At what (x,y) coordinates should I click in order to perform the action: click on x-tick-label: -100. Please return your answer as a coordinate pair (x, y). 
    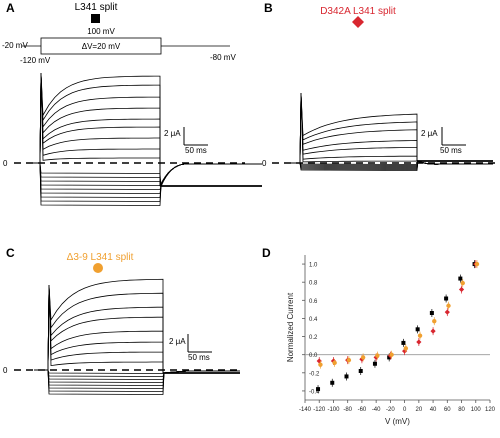
    Looking at the image, I should click on (333, 410).